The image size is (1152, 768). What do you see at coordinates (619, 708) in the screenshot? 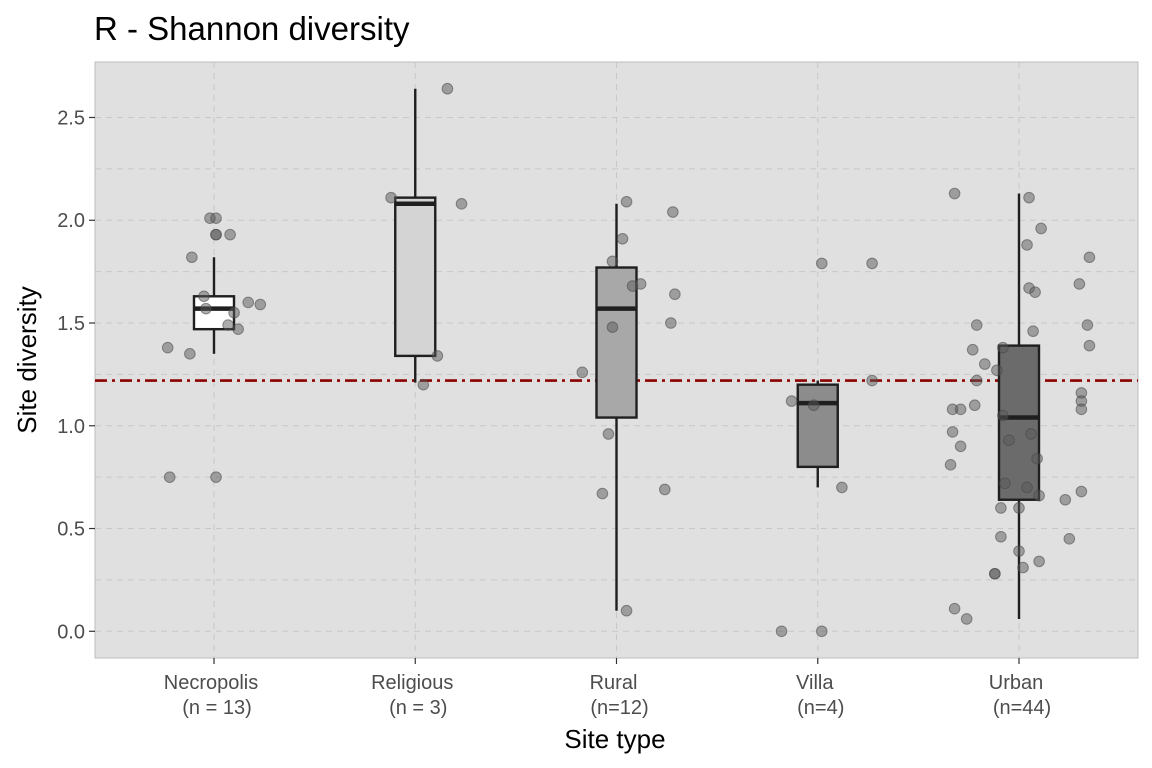
I see `x-tick-n-label: (n=12)` at bounding box center [619, 708].